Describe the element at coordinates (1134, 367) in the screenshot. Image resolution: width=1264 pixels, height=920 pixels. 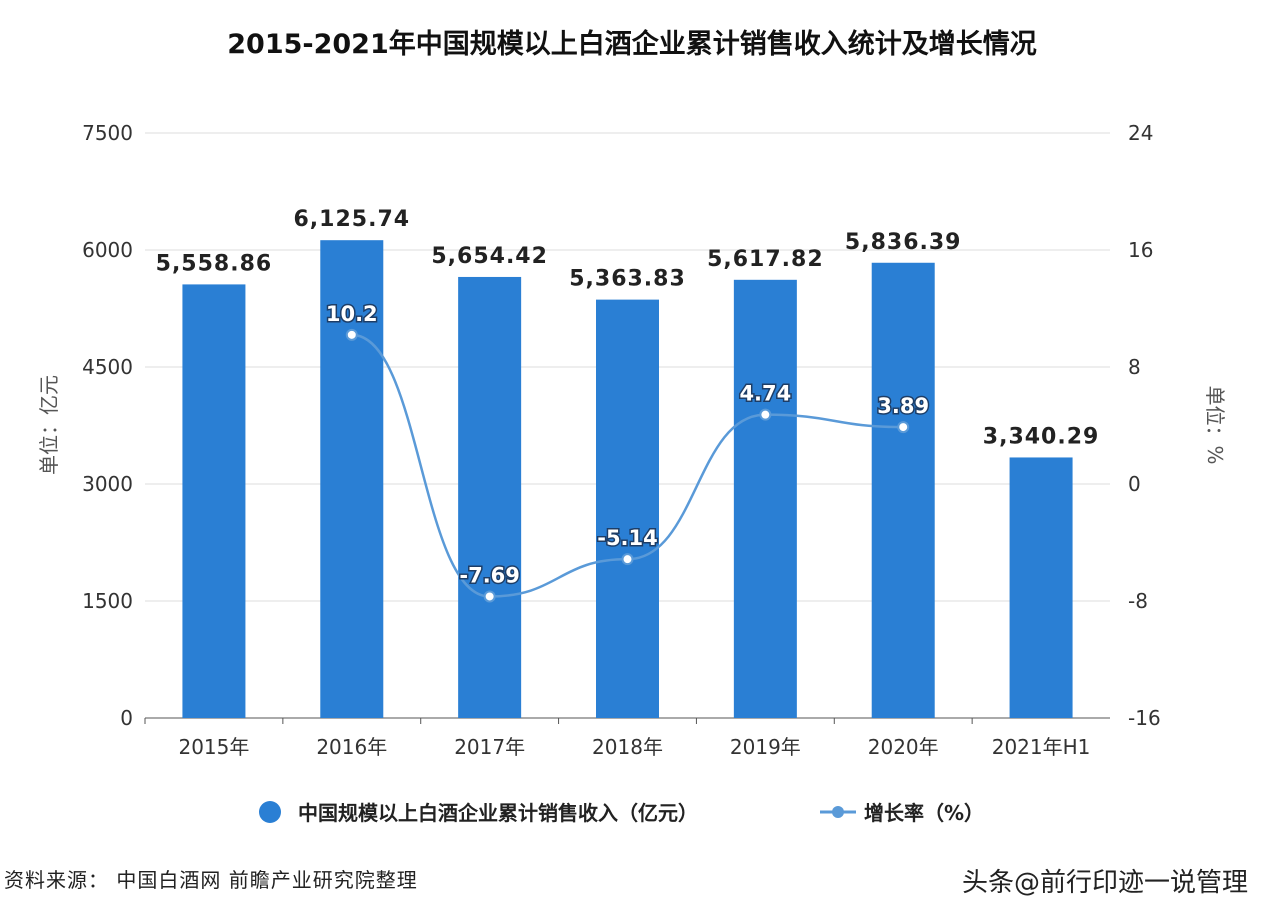
I see `y2-tick-label: 8` at that location.